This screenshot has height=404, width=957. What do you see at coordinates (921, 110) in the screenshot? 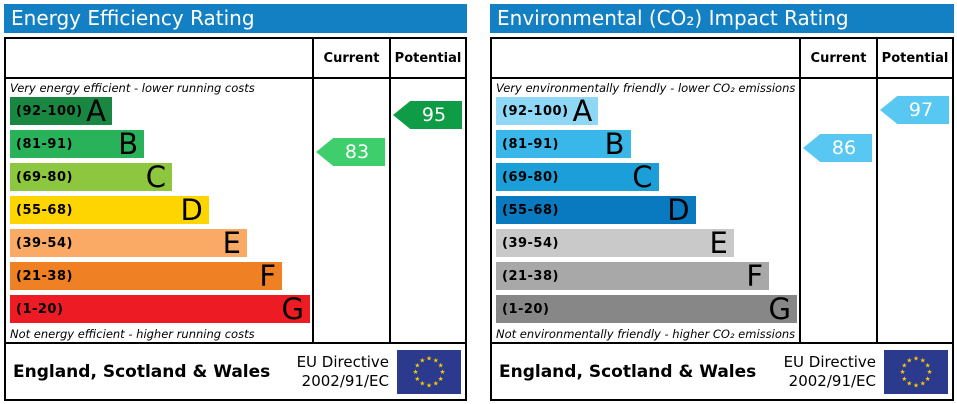
I see `potential-rating-value: 97` at bounding box center [921, 110].